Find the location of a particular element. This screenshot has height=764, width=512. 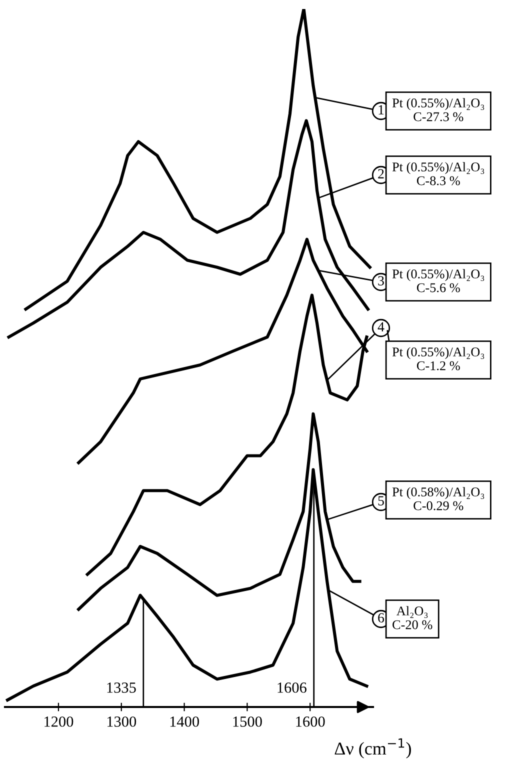

x-tick-label: 1400 is located at coordinates (184, 721).